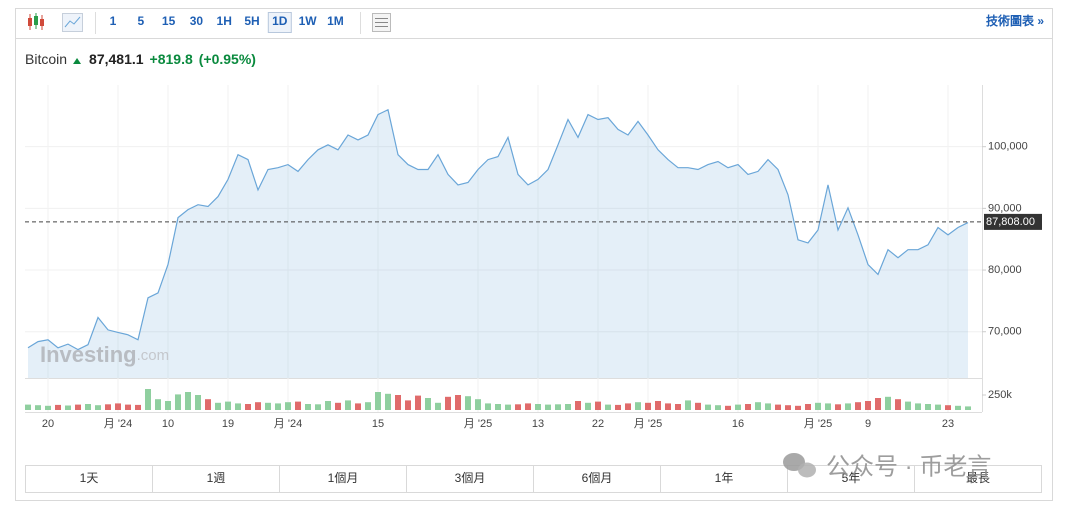 This screenshot has height=514, width=1080. What do you see at coordinates (288, 424) in the screenshot?
I see `x-tick-label: 月 '24` at bounding box center [288, 424].